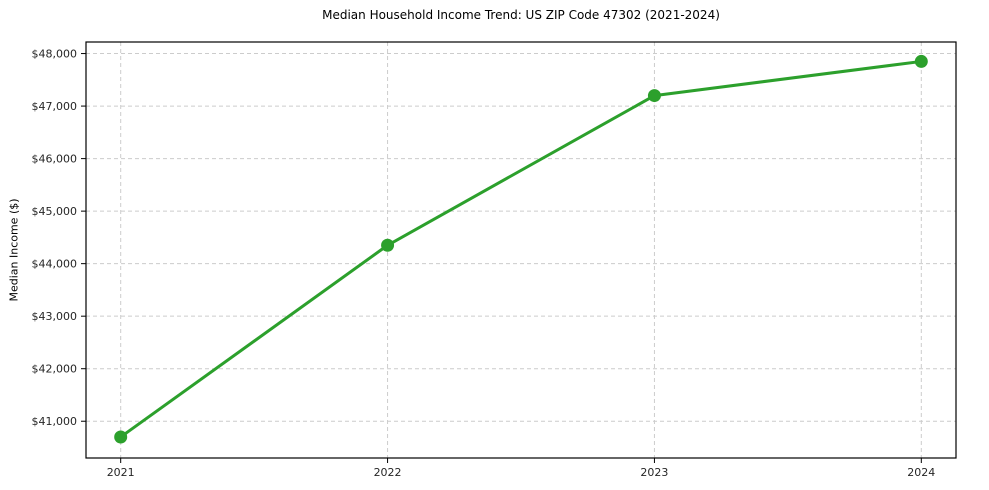 The image size is (989, 490). Describe the element at coordinates (55, 106) in the screenshot. I see `y-tick-label: $47,000` at that location.